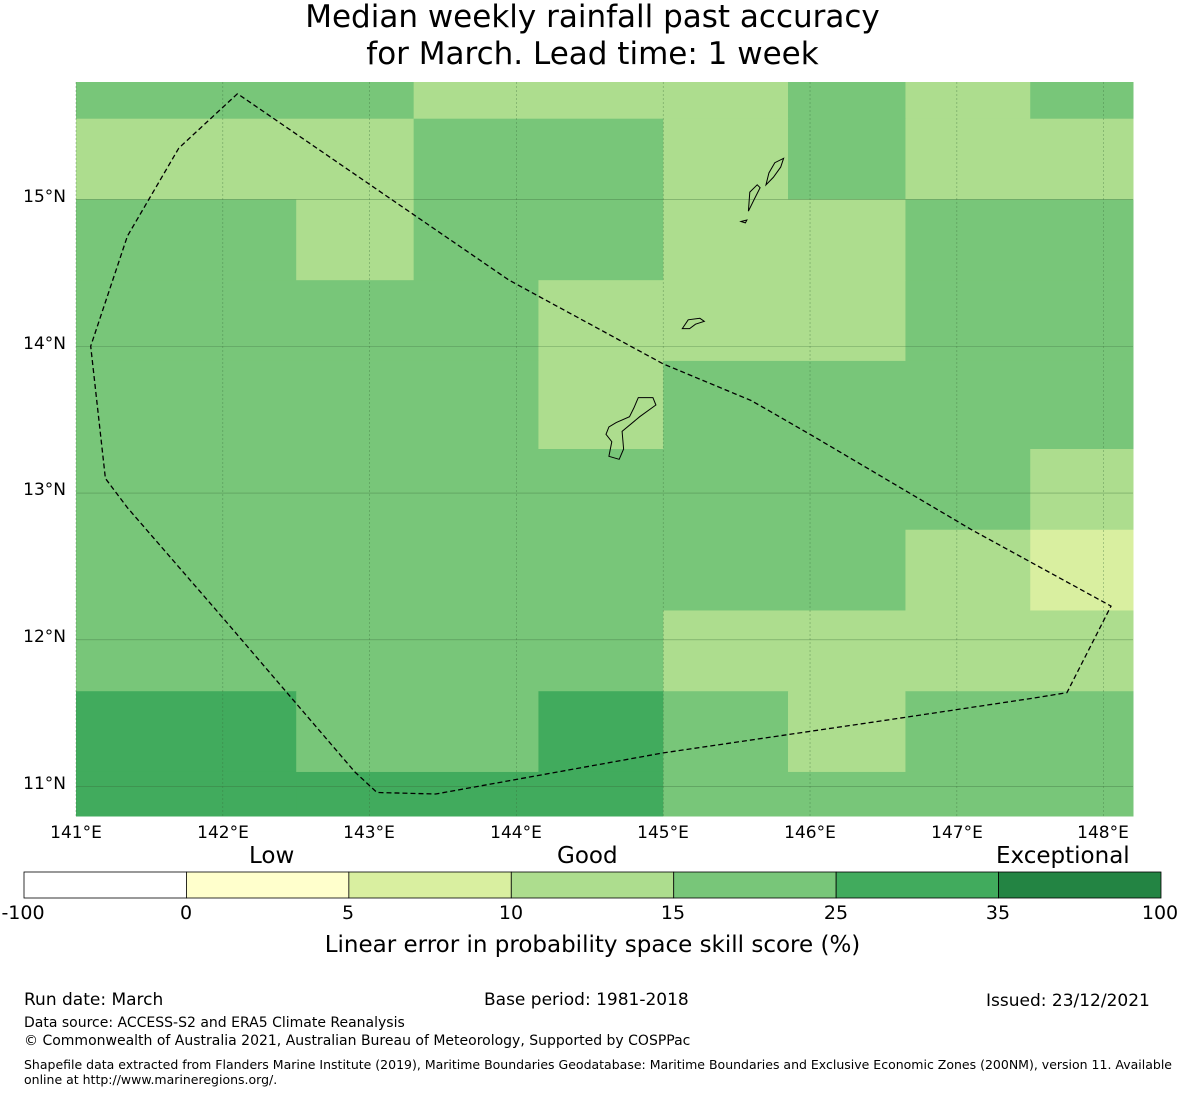 The image size is (1185, 1095). I want to click on lon-label-145e: 145°E, so click(663, 833).